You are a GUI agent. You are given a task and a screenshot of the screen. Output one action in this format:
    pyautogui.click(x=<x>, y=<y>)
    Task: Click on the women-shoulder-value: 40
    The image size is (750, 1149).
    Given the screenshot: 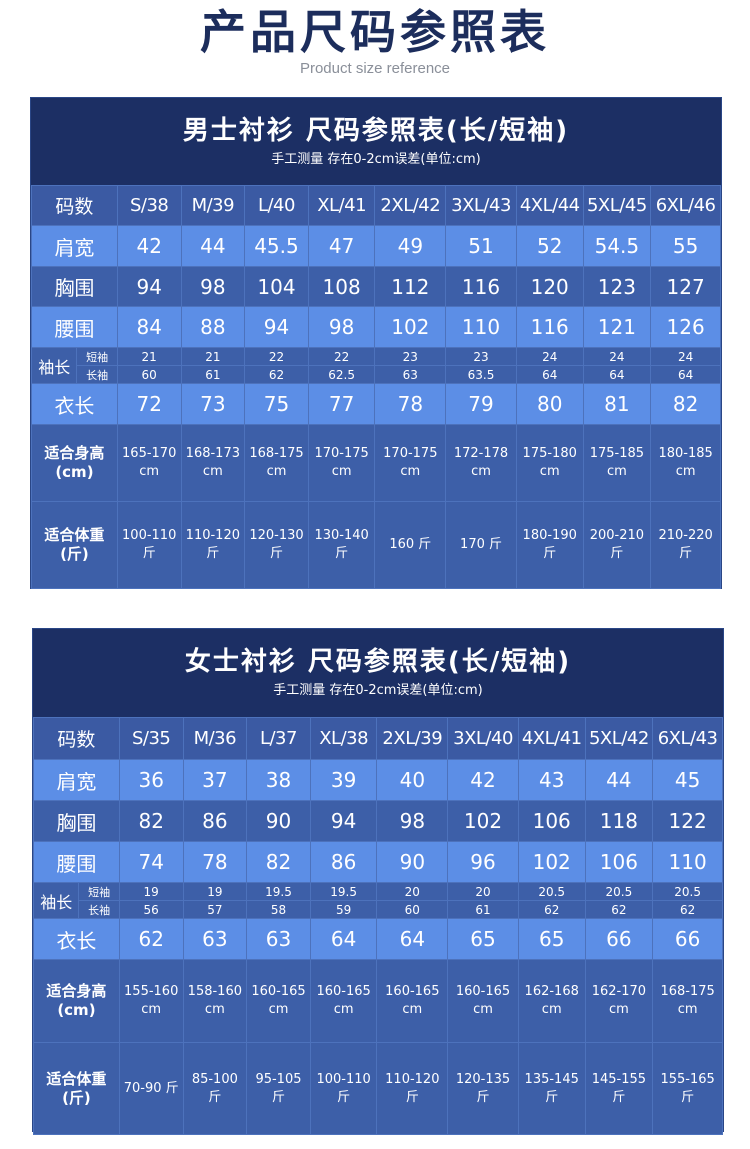 What is the action you would take?
    pyautogui.click(x=412, y=780)
    